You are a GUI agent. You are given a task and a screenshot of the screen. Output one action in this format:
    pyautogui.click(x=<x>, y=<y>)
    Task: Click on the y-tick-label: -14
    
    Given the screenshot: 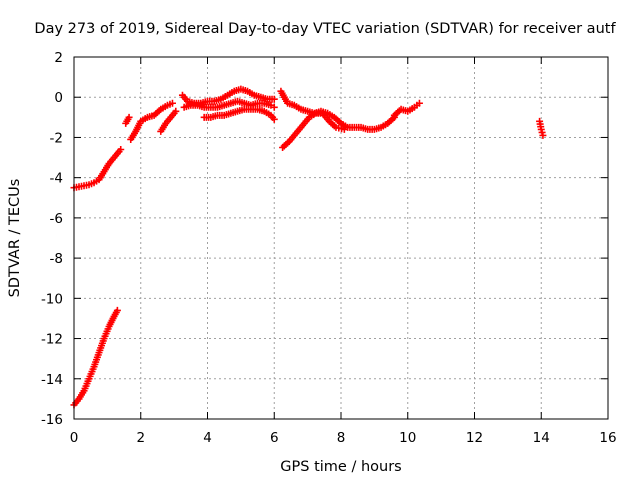 What is the action you would take?
    pyautogui.click(x=52, y=380)
    